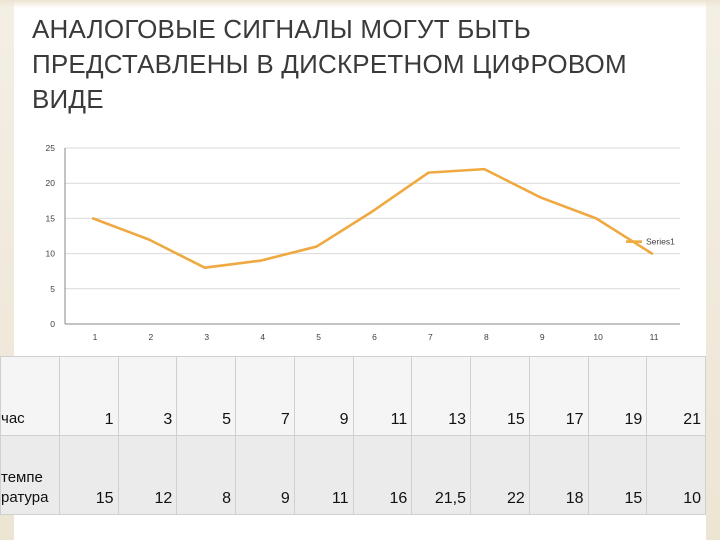 This screenshot has height=540, width=720. What do you see at coordinates (30, 475) in the screenshot?
I see `row-label-temperature: темпе ратура` at bounding box center [30, 475].